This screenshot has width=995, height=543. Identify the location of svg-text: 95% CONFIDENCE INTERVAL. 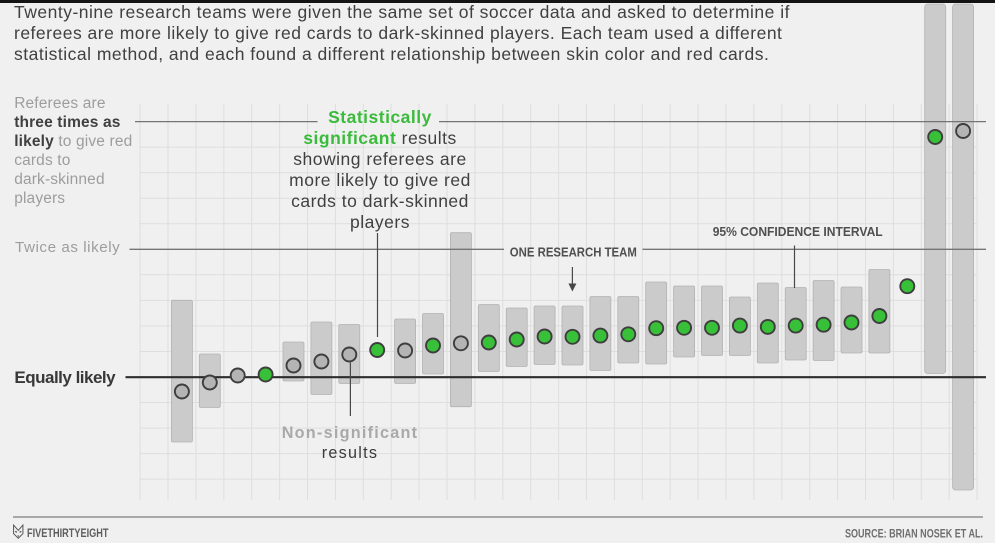
(798, 232).